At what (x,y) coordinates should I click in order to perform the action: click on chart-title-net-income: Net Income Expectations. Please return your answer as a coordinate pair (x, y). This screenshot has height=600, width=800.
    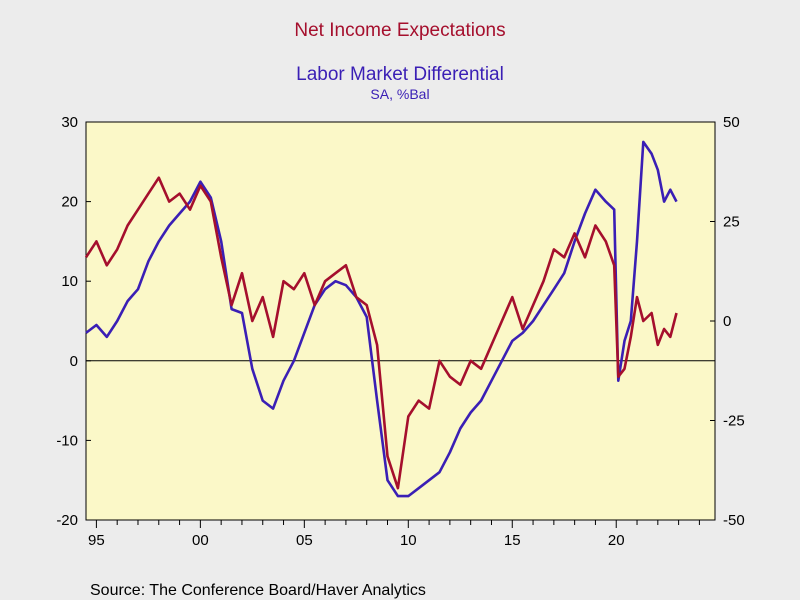
    Looking at the image, I should click on (399, 30).